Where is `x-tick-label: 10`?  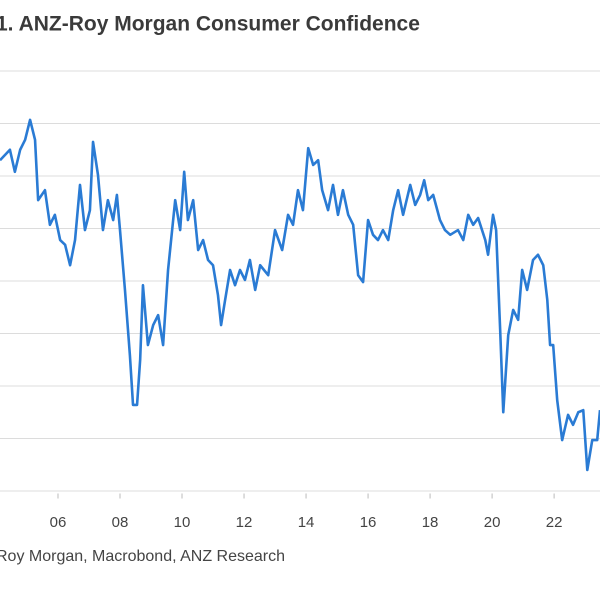
x-tick-label: 10 is located at coordinates (182, 522).